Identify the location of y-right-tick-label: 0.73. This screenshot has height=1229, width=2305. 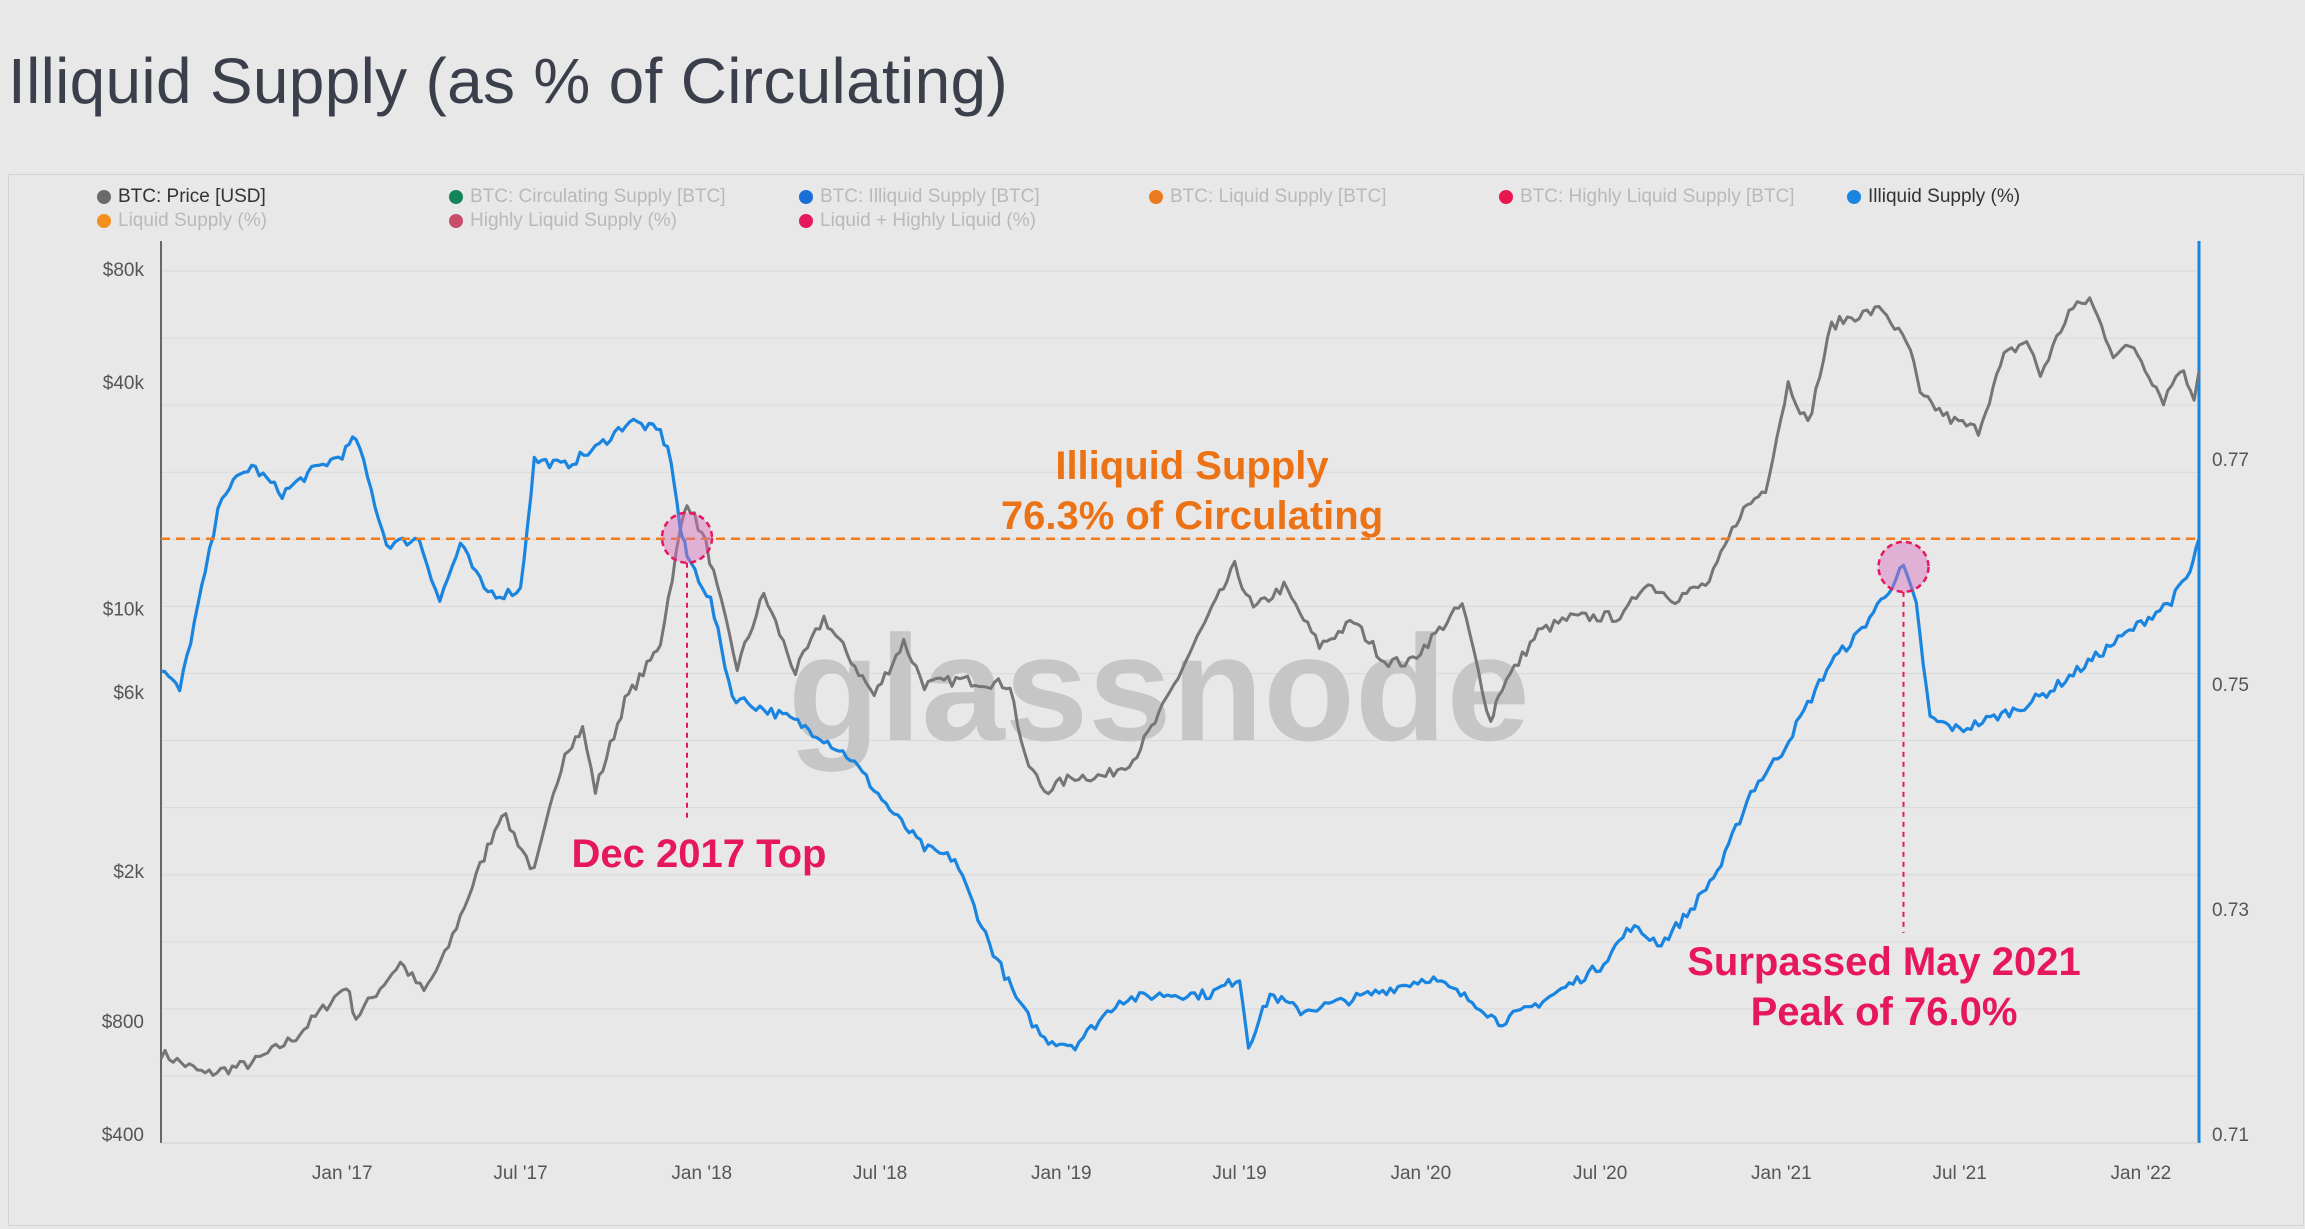
(2230, 910).